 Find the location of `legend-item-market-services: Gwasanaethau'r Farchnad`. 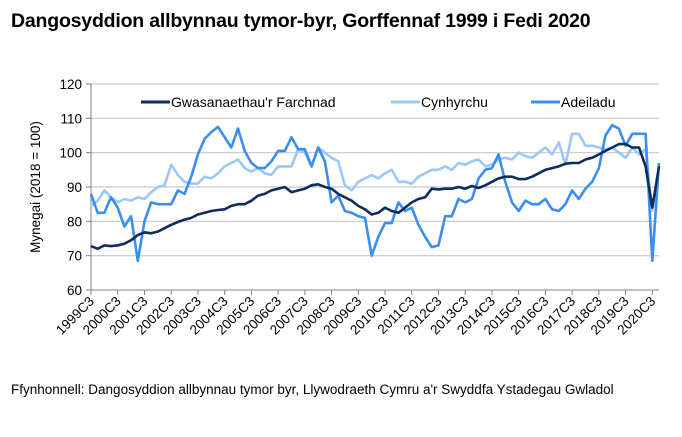

legend-item-market-services: Gwasanaethau'r Farchnad is located at coordinates (238, 102).